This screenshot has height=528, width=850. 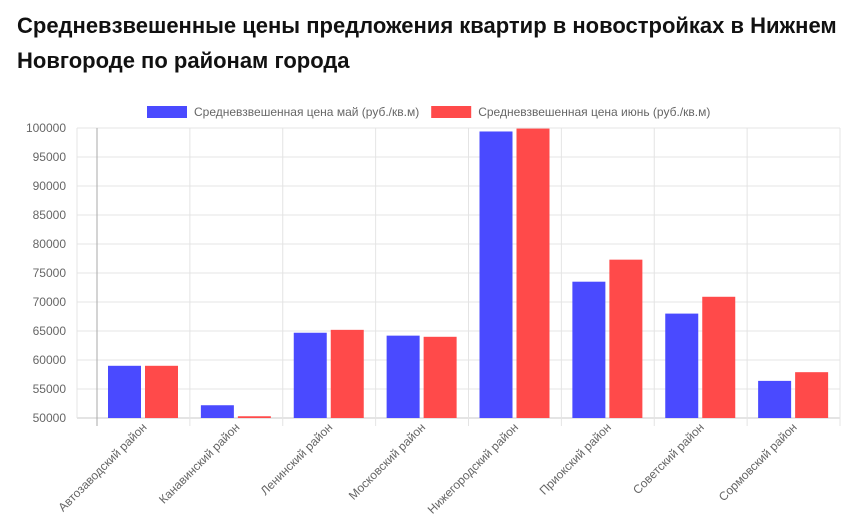 I want to click on y-tick-label: 65000, so click(x=50, y=331).